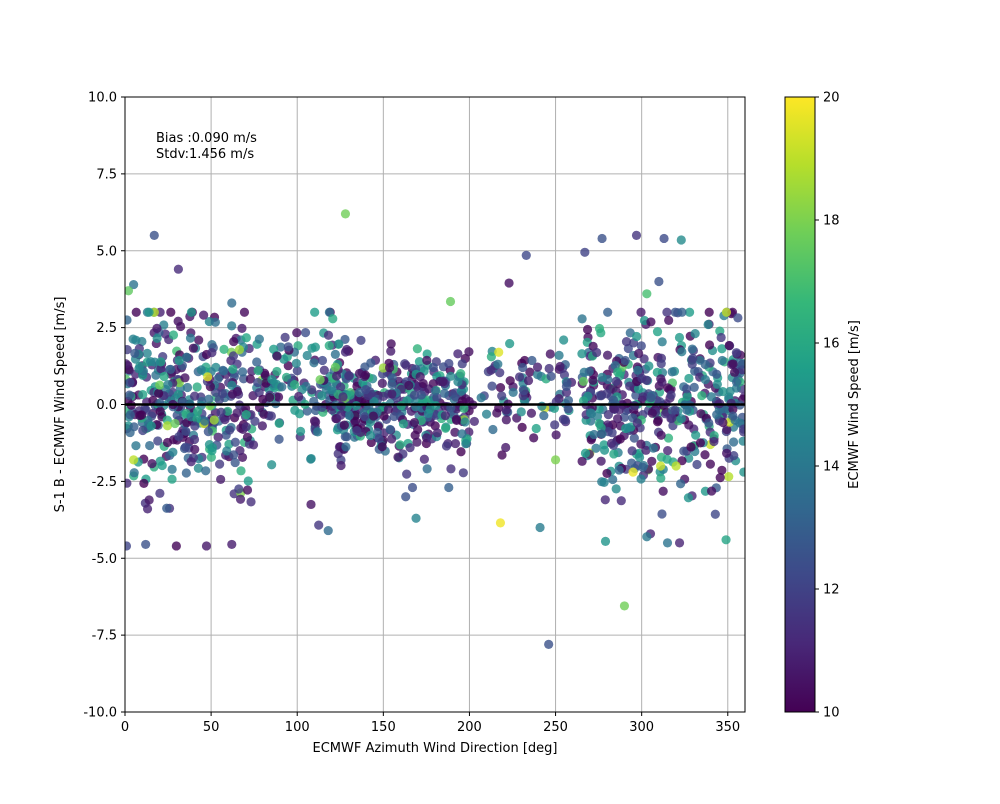 Image resolution: width=1000 pixels, height=804 pixels. What do you see at coordinates (831, 467) in the screenshot?
I see `colorbar-tick-label: 14` at bounding box center [831, 467].